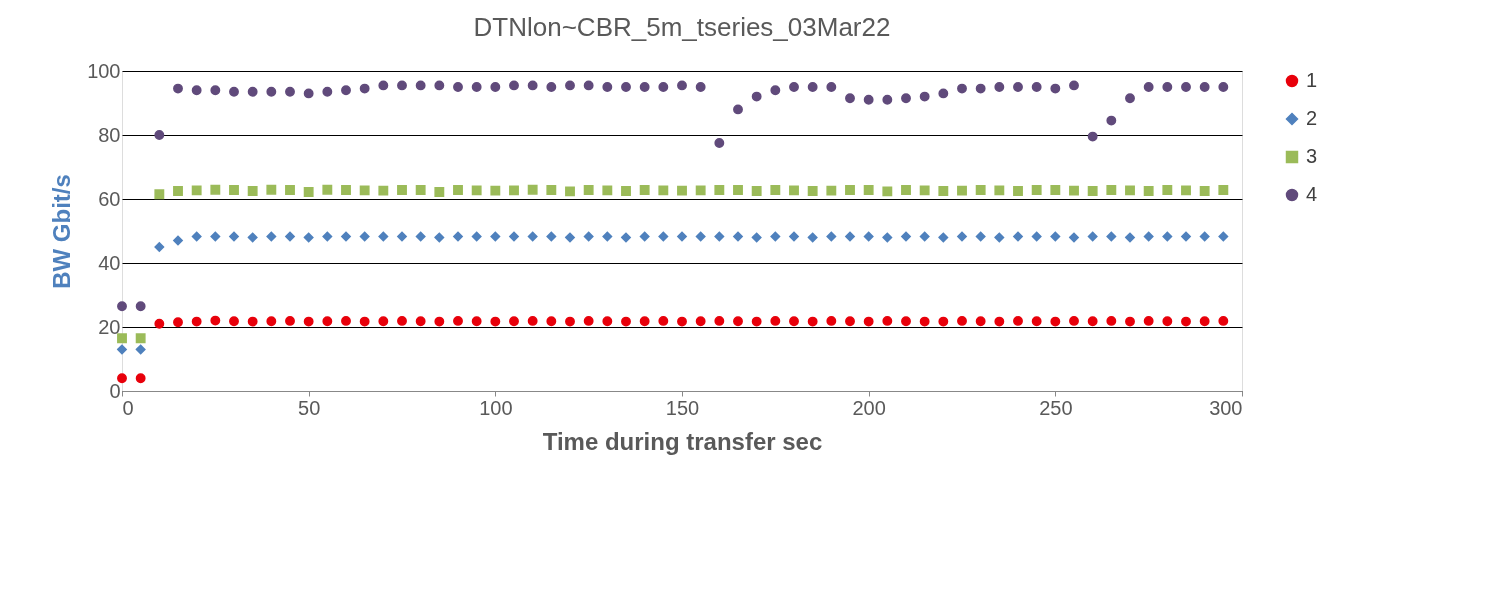 The image size is (1496, 597). I want to click on y-tick-label: 20, so click(109, 326).